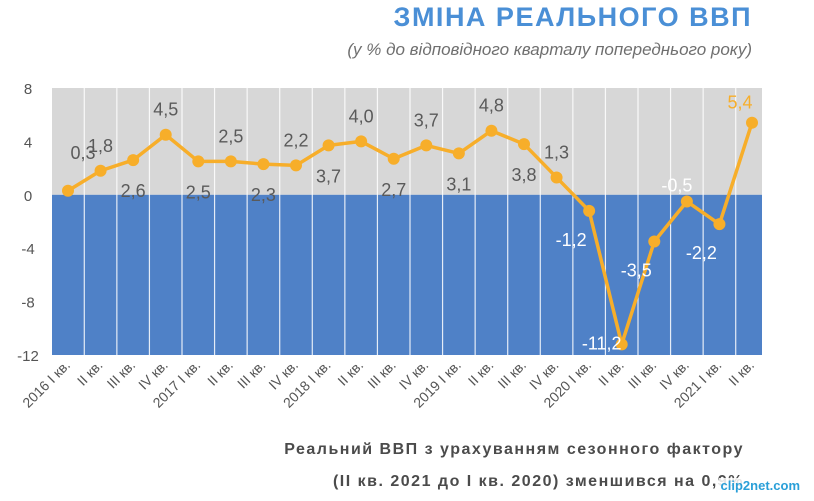  Describe the element at coordinates (28, 196) in the screenshot. I see `y-tick-label: 0` at that location.